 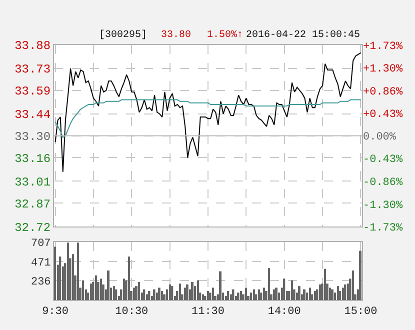 I want to click on y2-tick-label: +0.43%, so click(x=383, y=115).